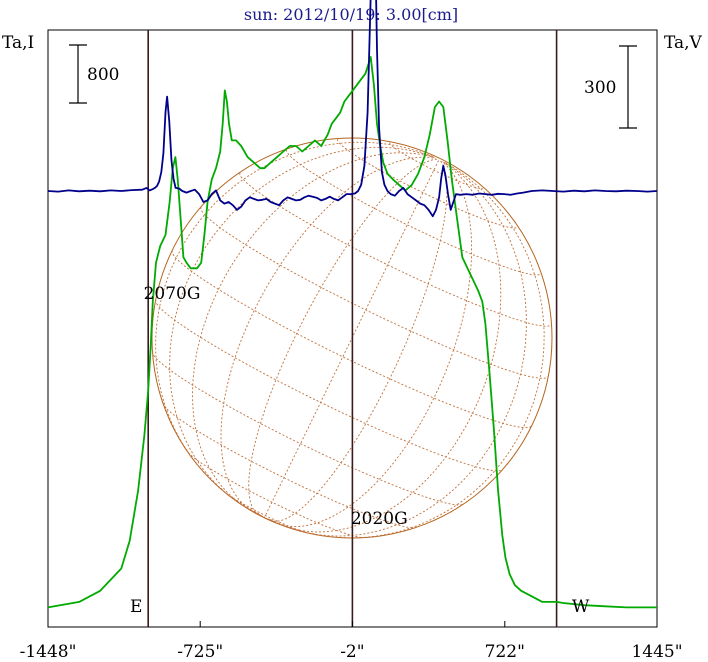 The image size is (708, 662). What do you see at coordinates (200, 652) in the screenshot?
I see `x-tick-label: -725"` at bounding box center [200, 652].